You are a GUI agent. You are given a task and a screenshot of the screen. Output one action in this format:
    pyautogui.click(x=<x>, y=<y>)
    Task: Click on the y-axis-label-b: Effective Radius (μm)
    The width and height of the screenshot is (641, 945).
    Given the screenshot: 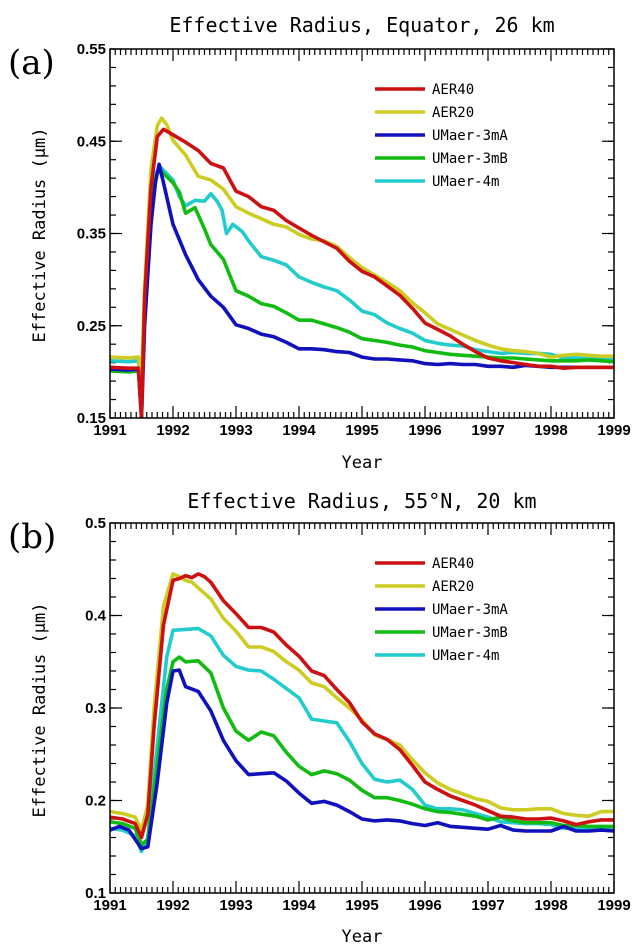 What is the action you would take?
    pyautogui.click(x=40, y=710)
    